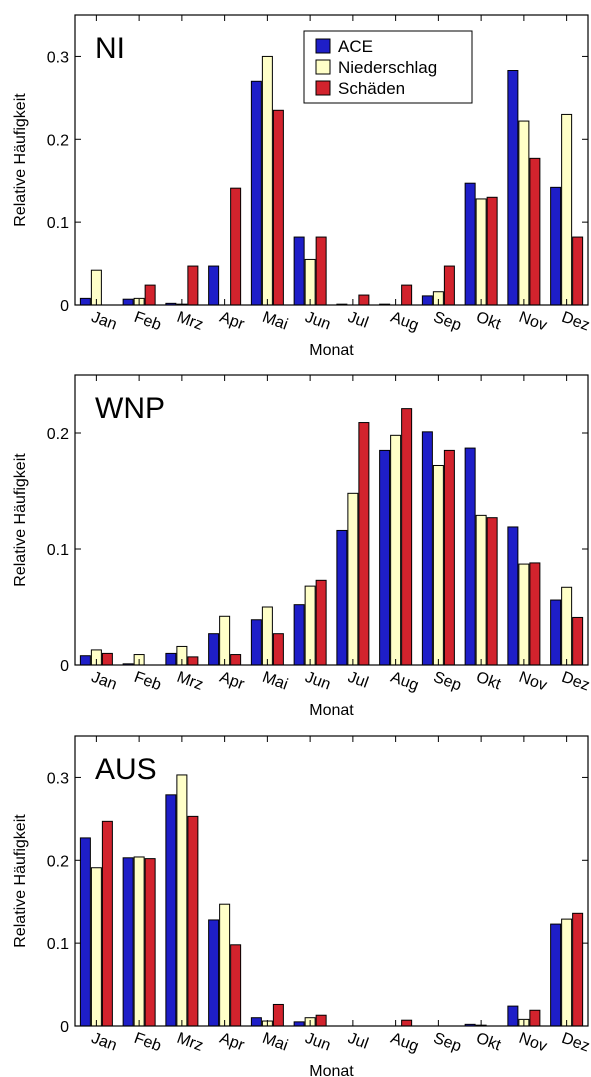 This screenshot has height=1077, width=591. I want to click on legend-box, so click(388, 67).